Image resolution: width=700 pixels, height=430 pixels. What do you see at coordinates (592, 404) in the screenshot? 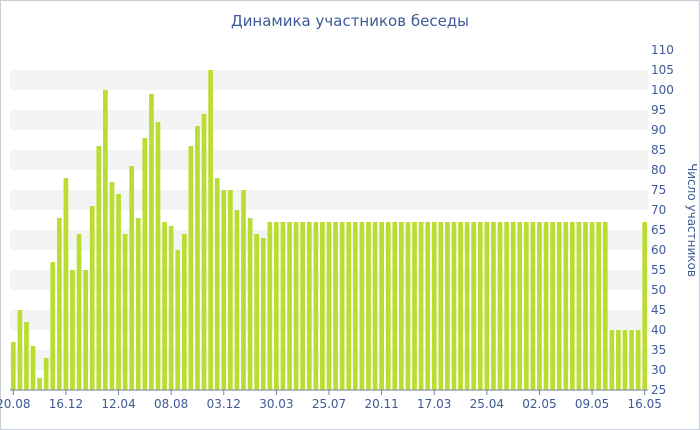
I see `x-tick-label: 09.05` at bounding box center [592, 404].